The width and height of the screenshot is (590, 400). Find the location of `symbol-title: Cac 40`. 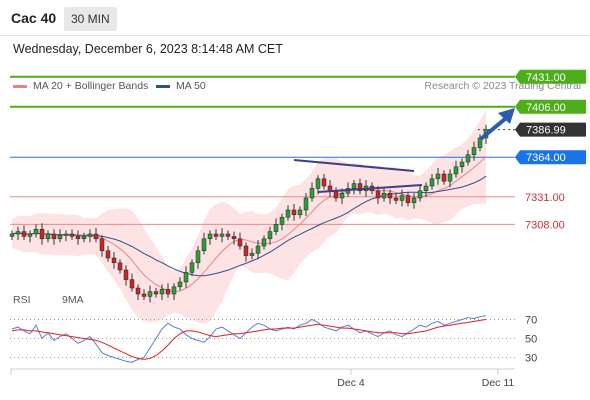

symbol-title: Cac 40 is located at coordinates (34, 18).